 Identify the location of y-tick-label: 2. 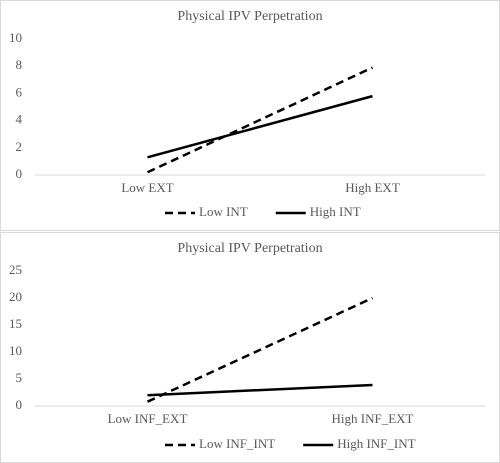
(19, 146).